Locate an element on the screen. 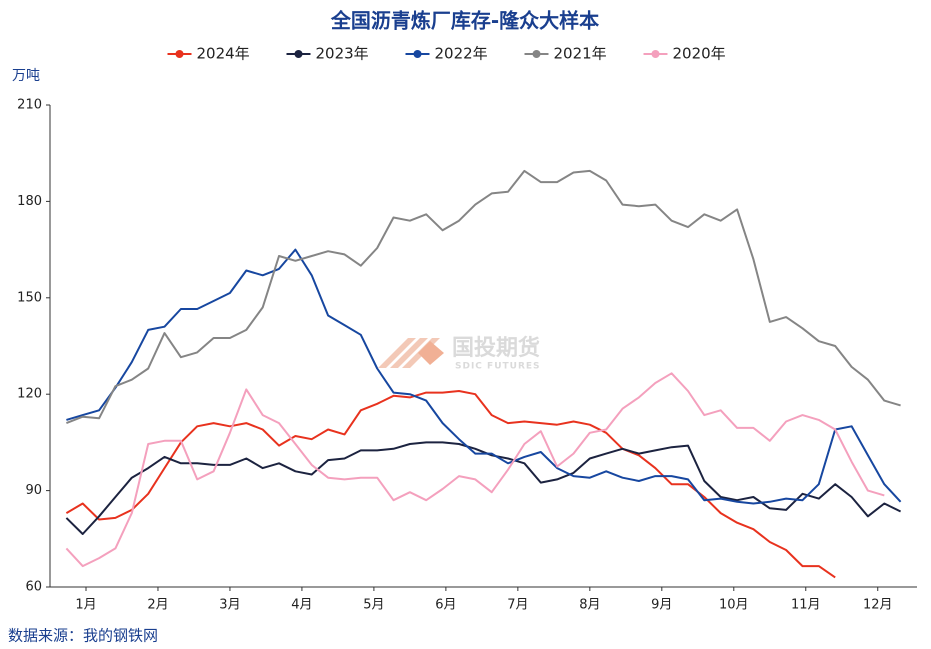  y-tick-label: 90 is located at coordinates (33, 490).